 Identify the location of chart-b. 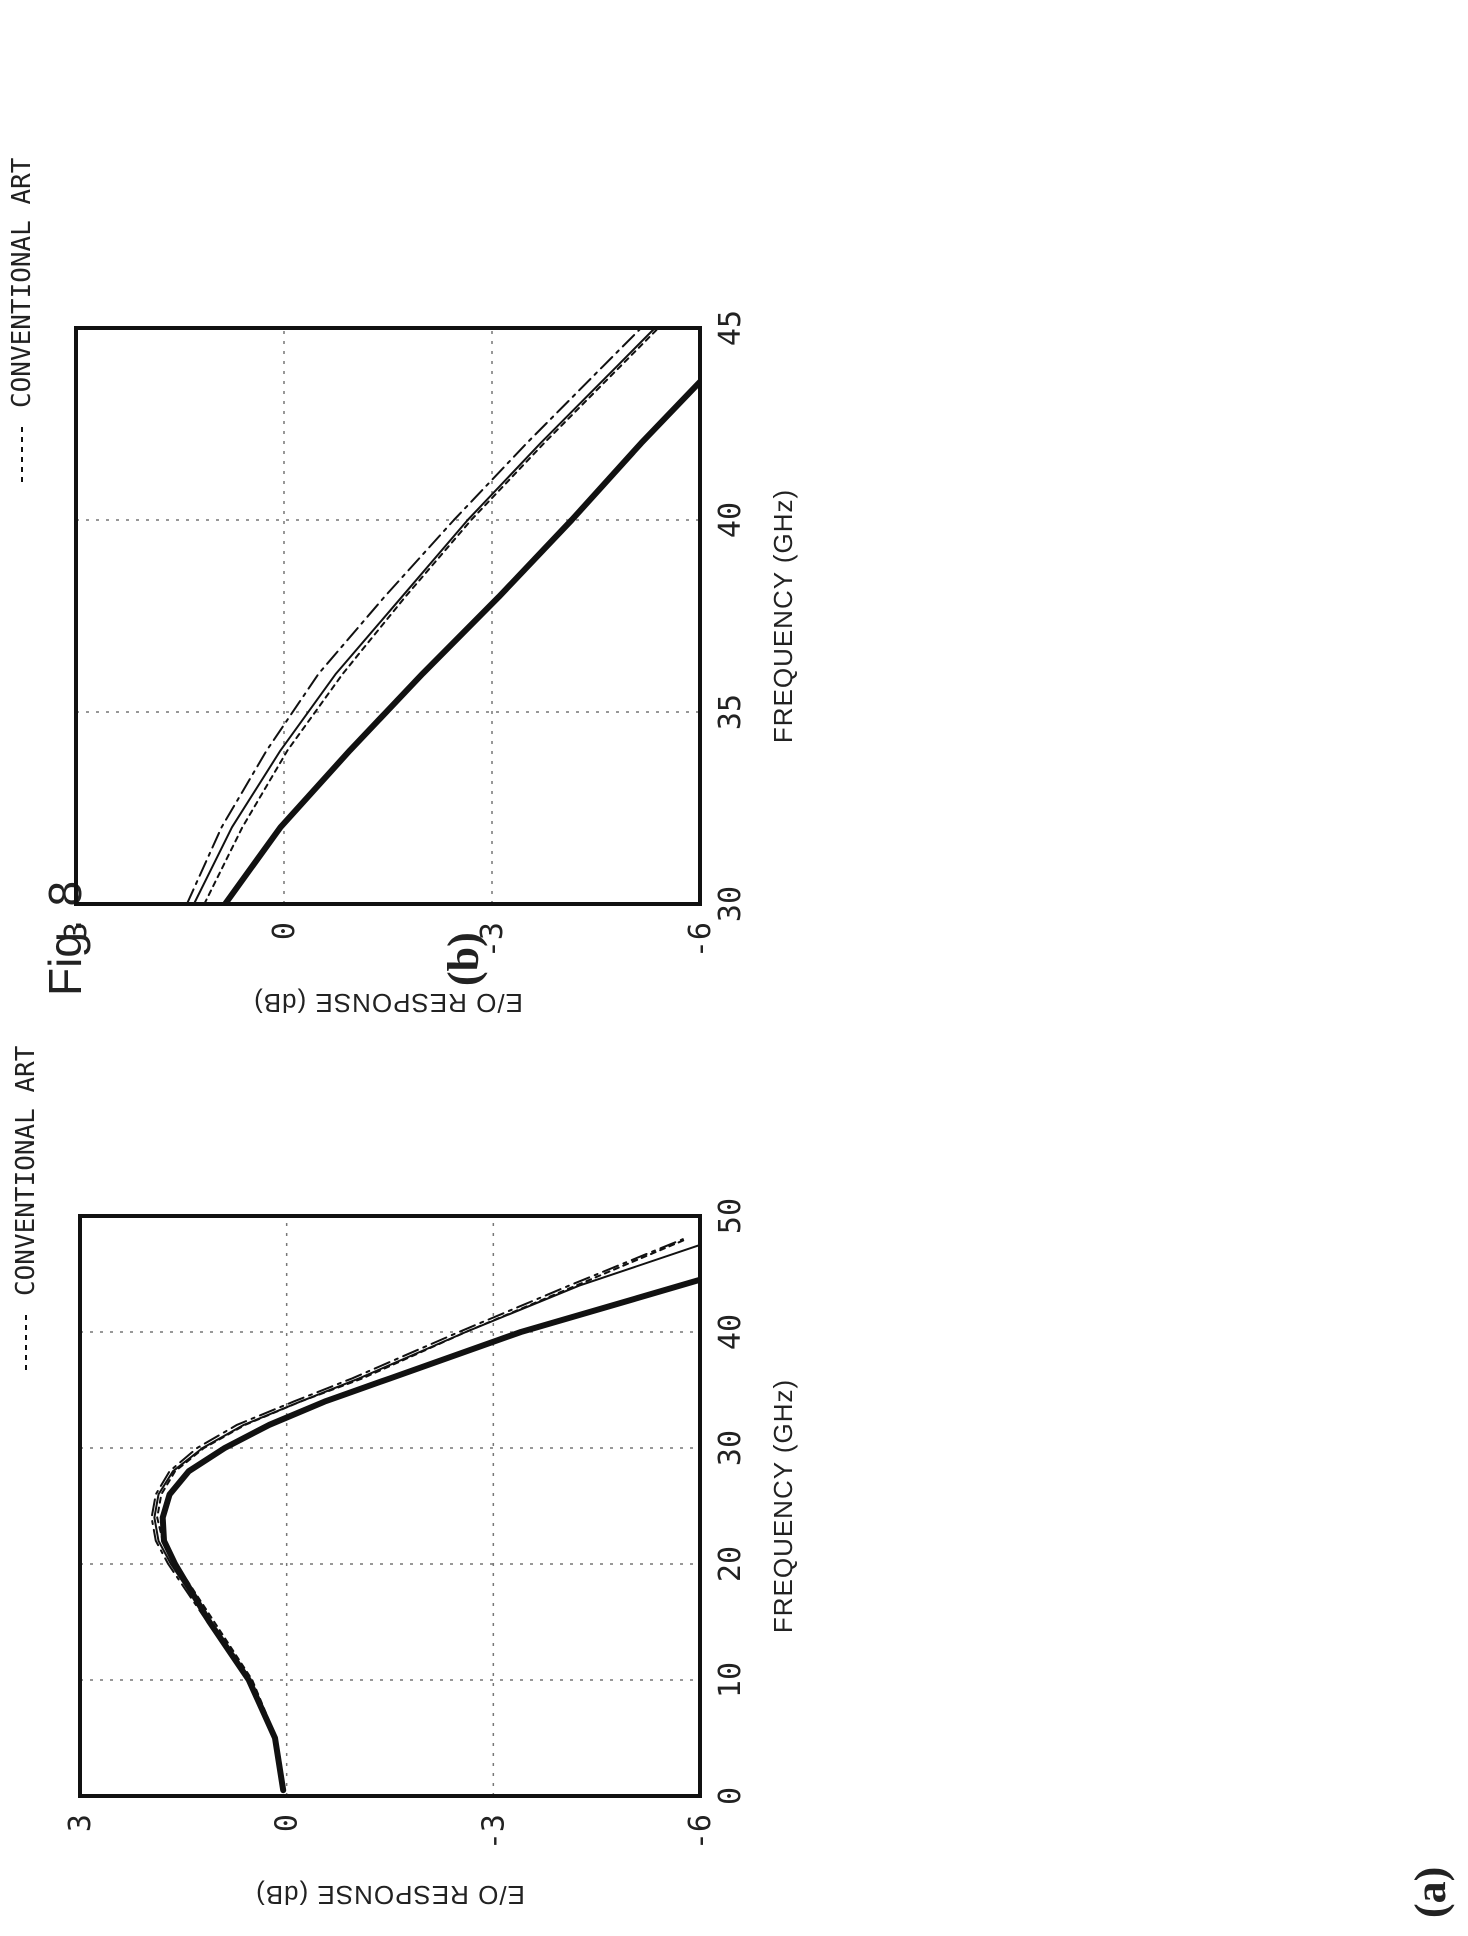
(361, 616).